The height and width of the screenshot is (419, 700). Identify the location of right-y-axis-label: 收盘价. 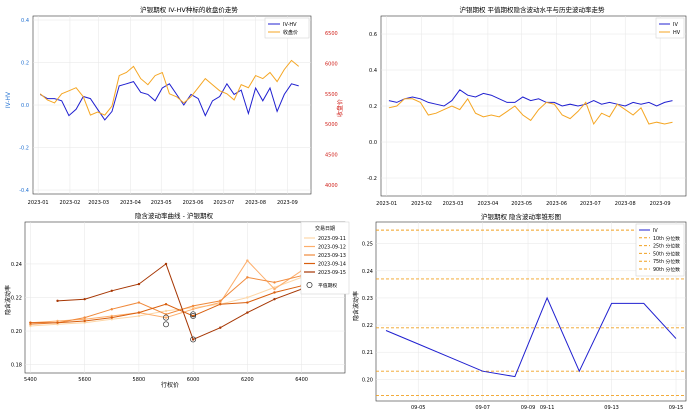
(340, 108).